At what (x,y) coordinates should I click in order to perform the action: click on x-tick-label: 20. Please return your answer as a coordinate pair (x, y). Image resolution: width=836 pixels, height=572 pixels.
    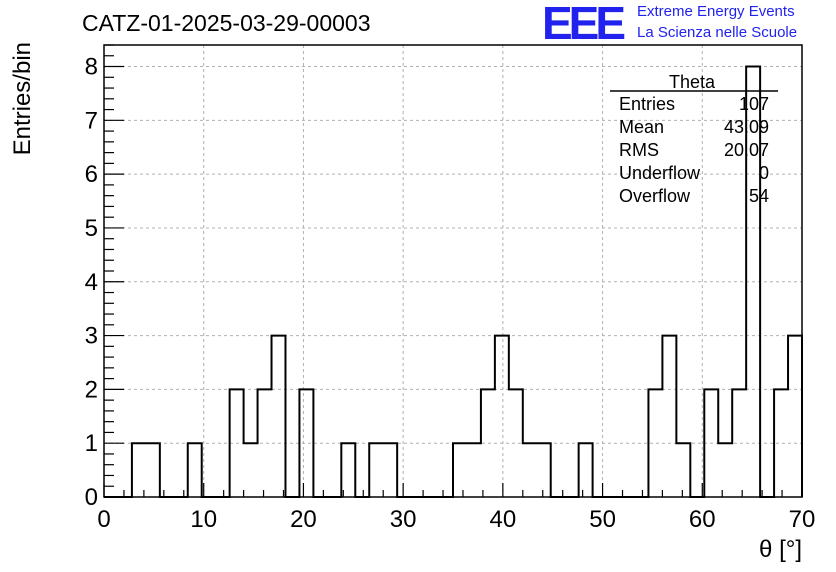
    Looking at the image, I should click on (303, 519).